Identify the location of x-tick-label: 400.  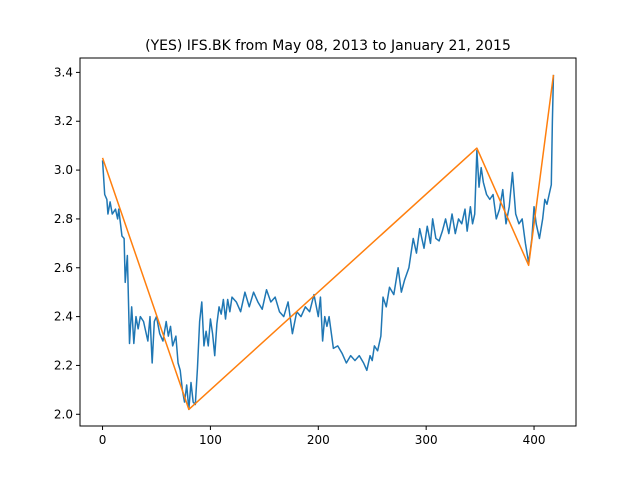
(534, 440).